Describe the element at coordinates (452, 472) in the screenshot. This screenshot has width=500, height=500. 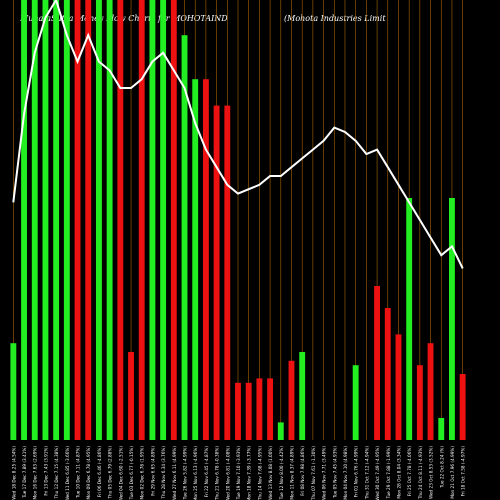
I see `x-tick-label: Mon 21 Oct 7.96 (4.99%)` at that location.